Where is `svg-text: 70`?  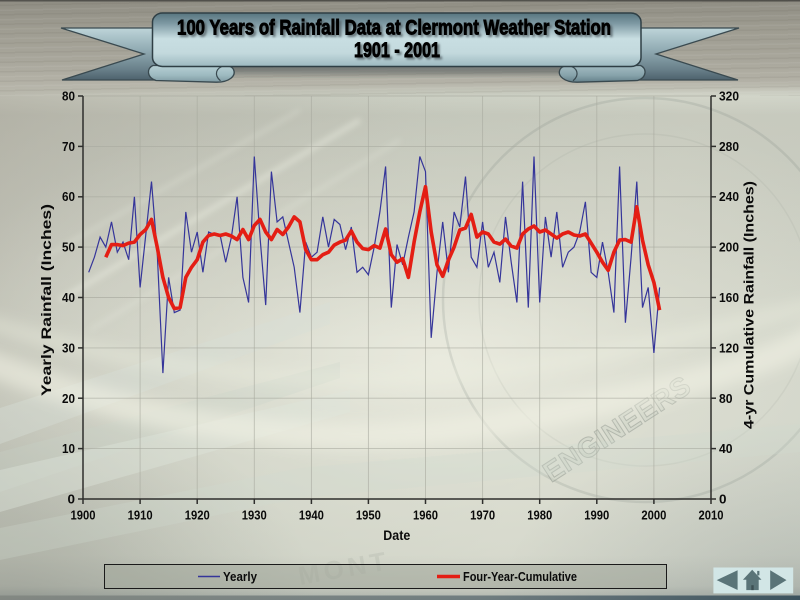
svg-text: 70 is located at coordinates (68, 146).